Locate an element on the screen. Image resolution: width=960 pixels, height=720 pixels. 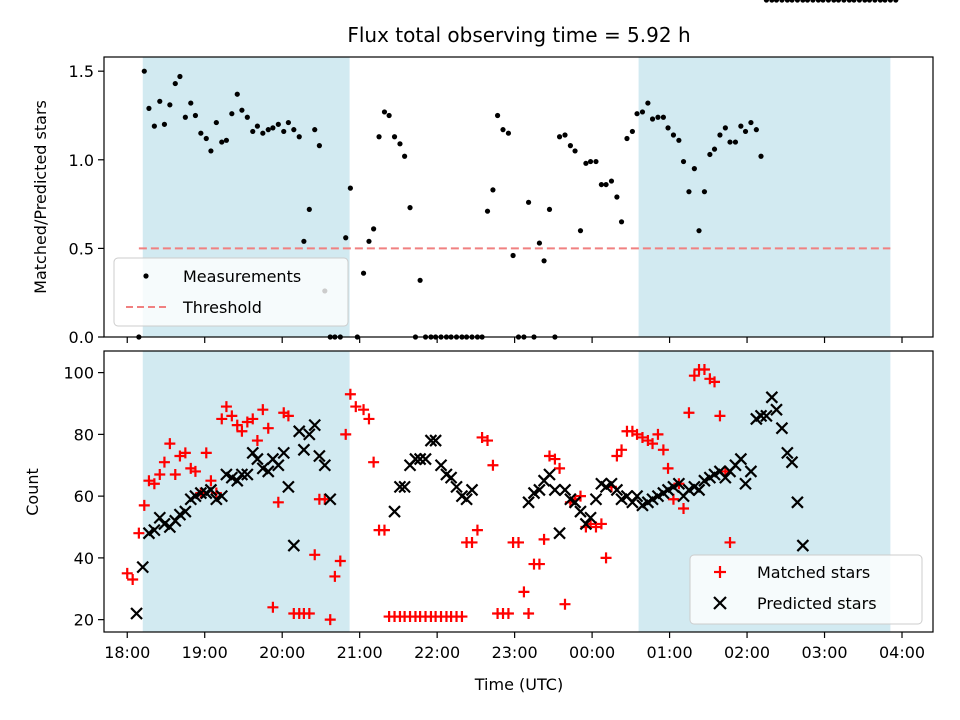
x-tick-label: 23:00 is located at coordinates (515, 652).